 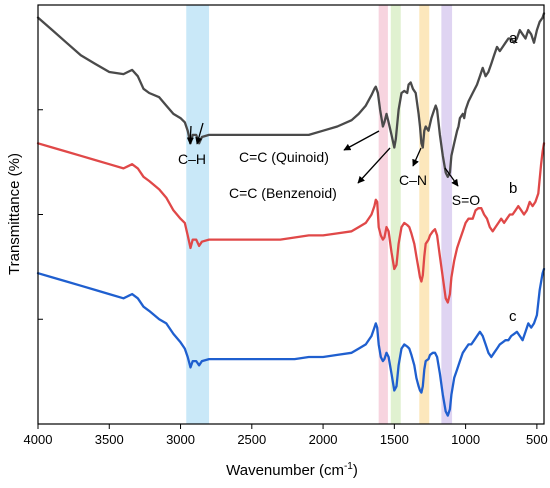 What do you see at coordinates (180, 439) in the screenshot?
I see `x-tick-label: 3000` at bounding box center [180, 439].